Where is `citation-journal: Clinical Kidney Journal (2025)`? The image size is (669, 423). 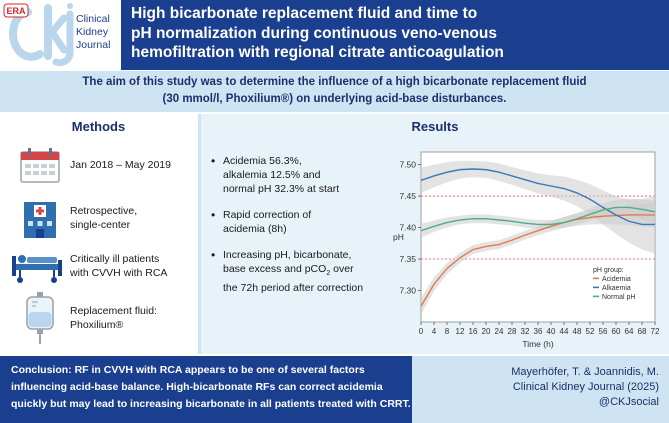 citation-journal: Clinical Kidney Journal (2025) is located at coordinates (585, 387).